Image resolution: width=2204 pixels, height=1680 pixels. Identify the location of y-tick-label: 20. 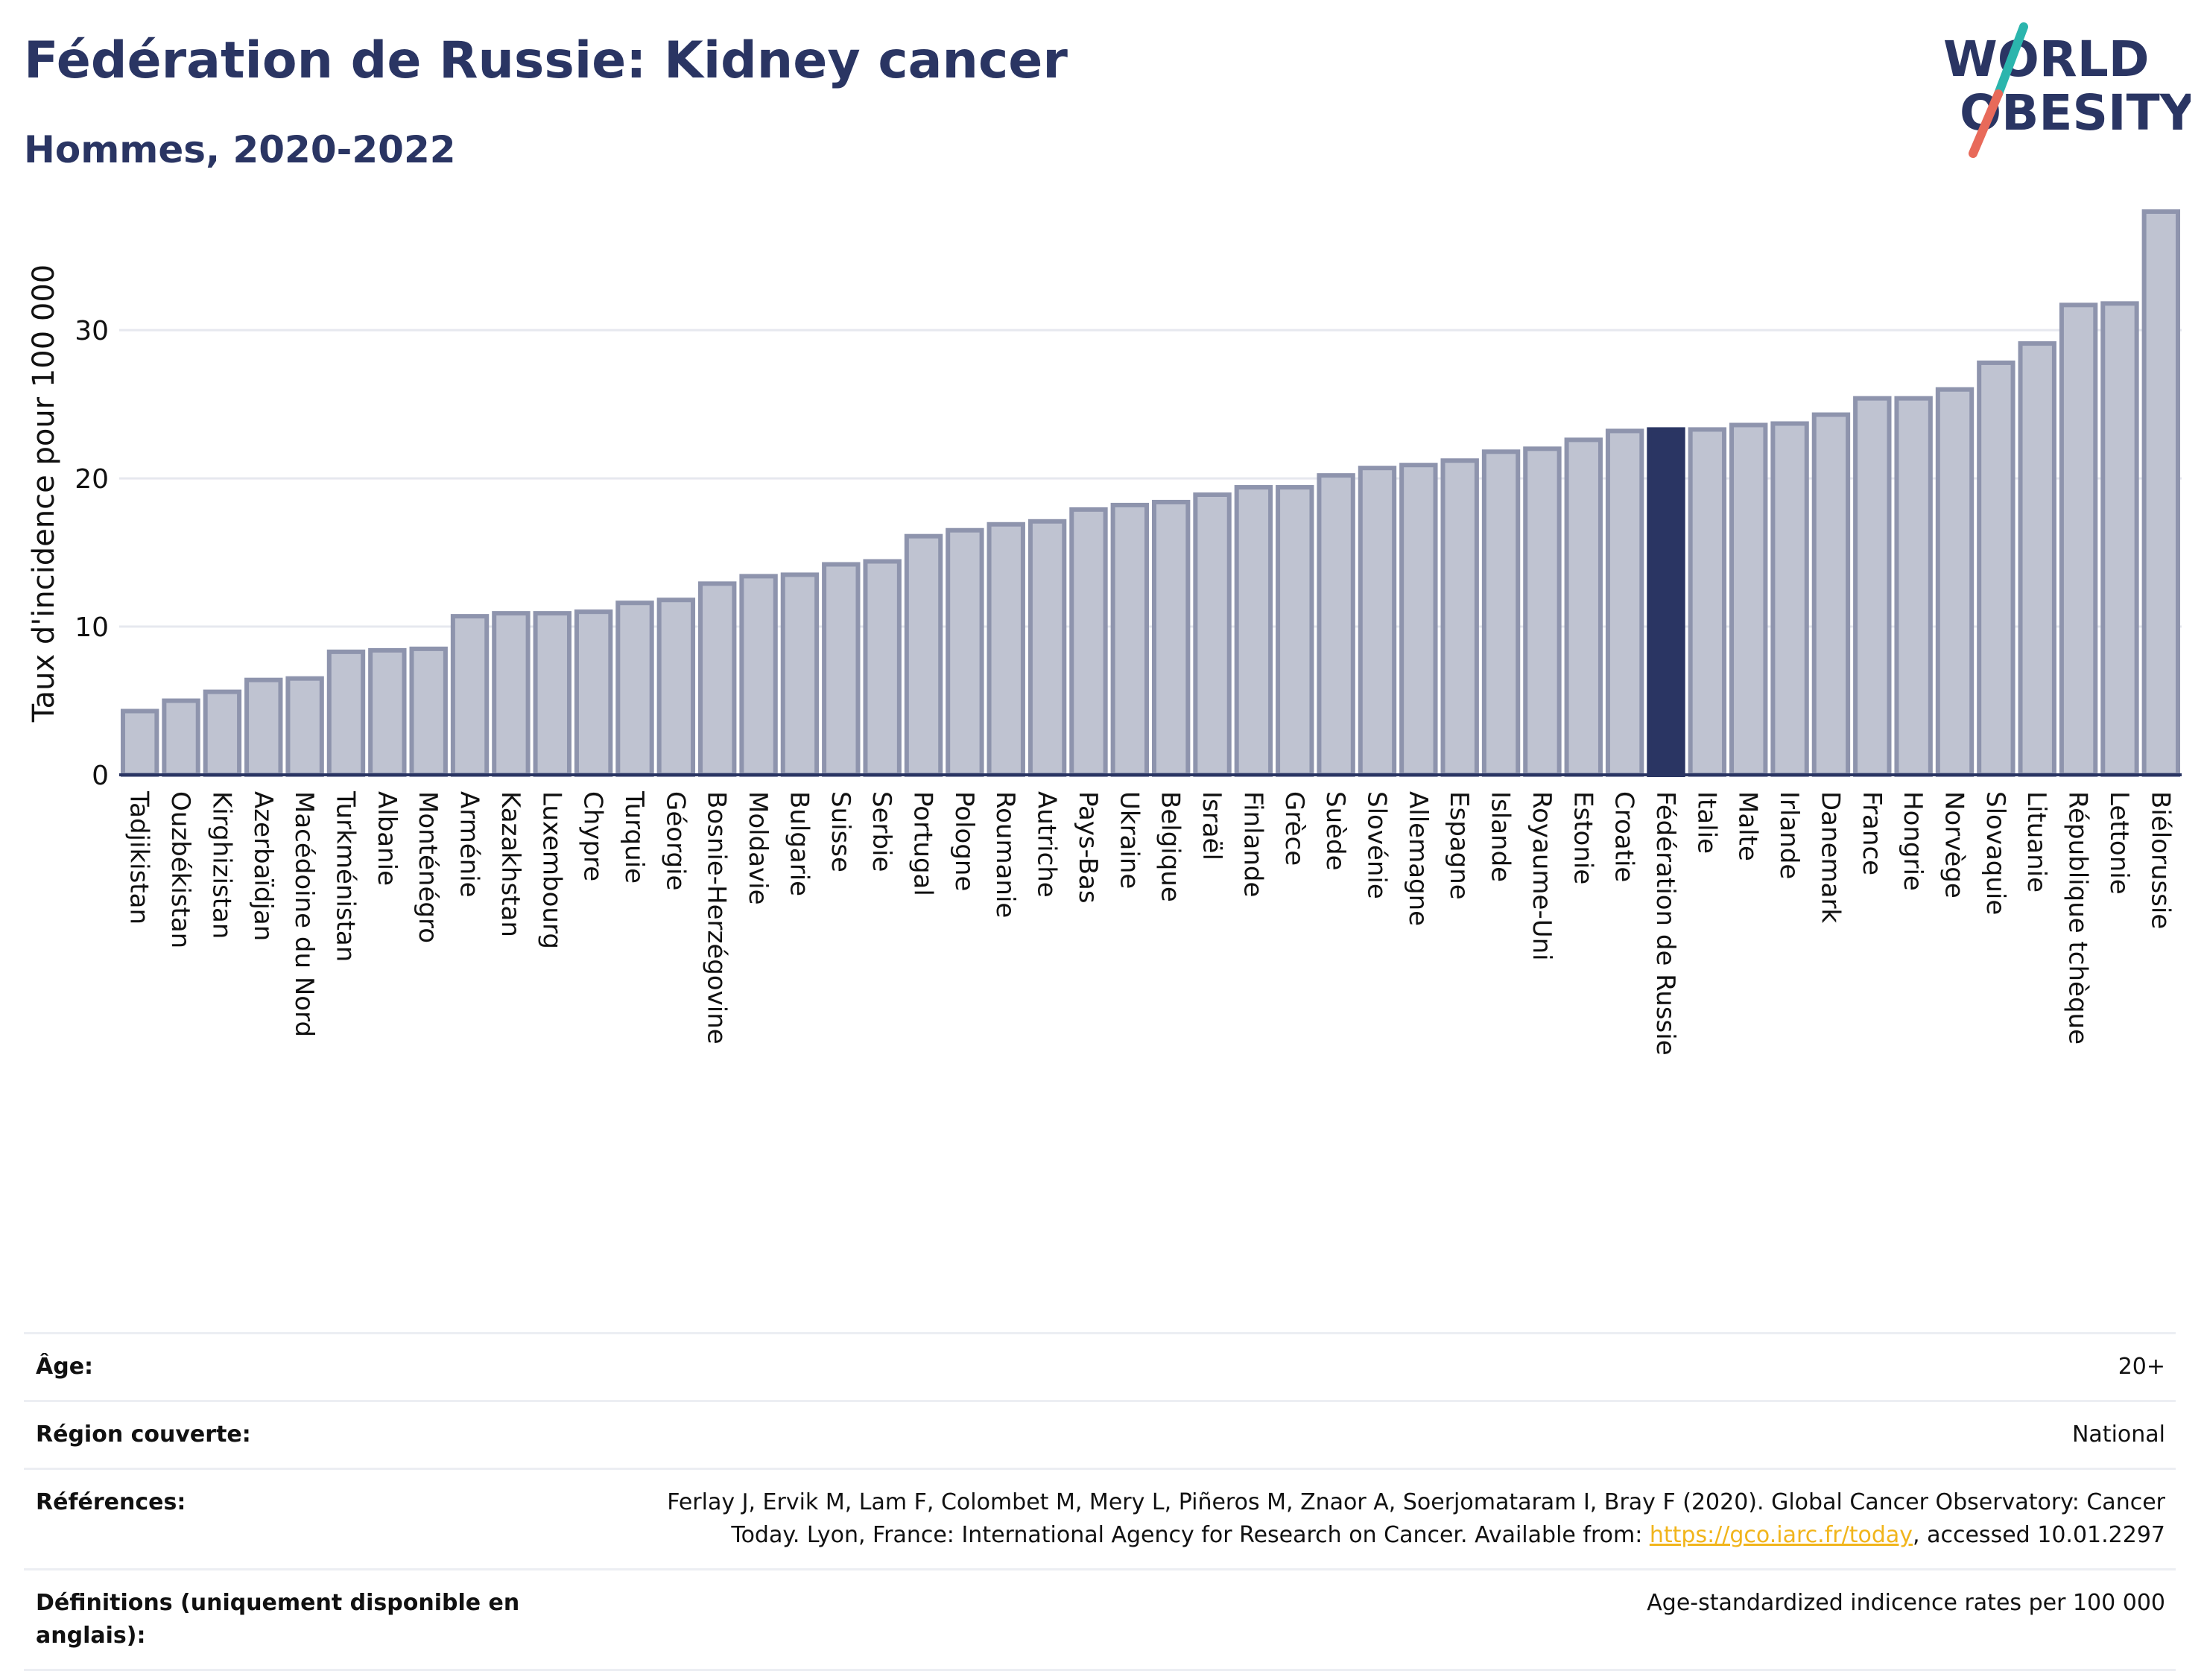
(92, 479).